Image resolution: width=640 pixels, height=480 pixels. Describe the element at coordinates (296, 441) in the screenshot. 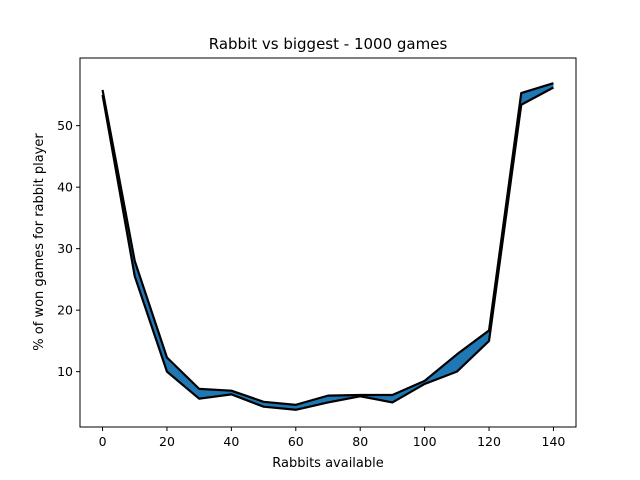

I see `x-tick-label: 60` at that location.